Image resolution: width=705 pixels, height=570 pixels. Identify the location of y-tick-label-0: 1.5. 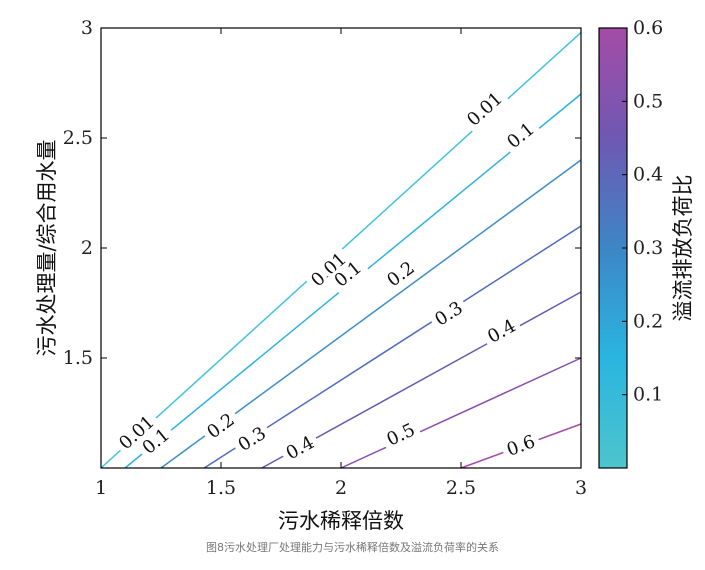
(78, 358).